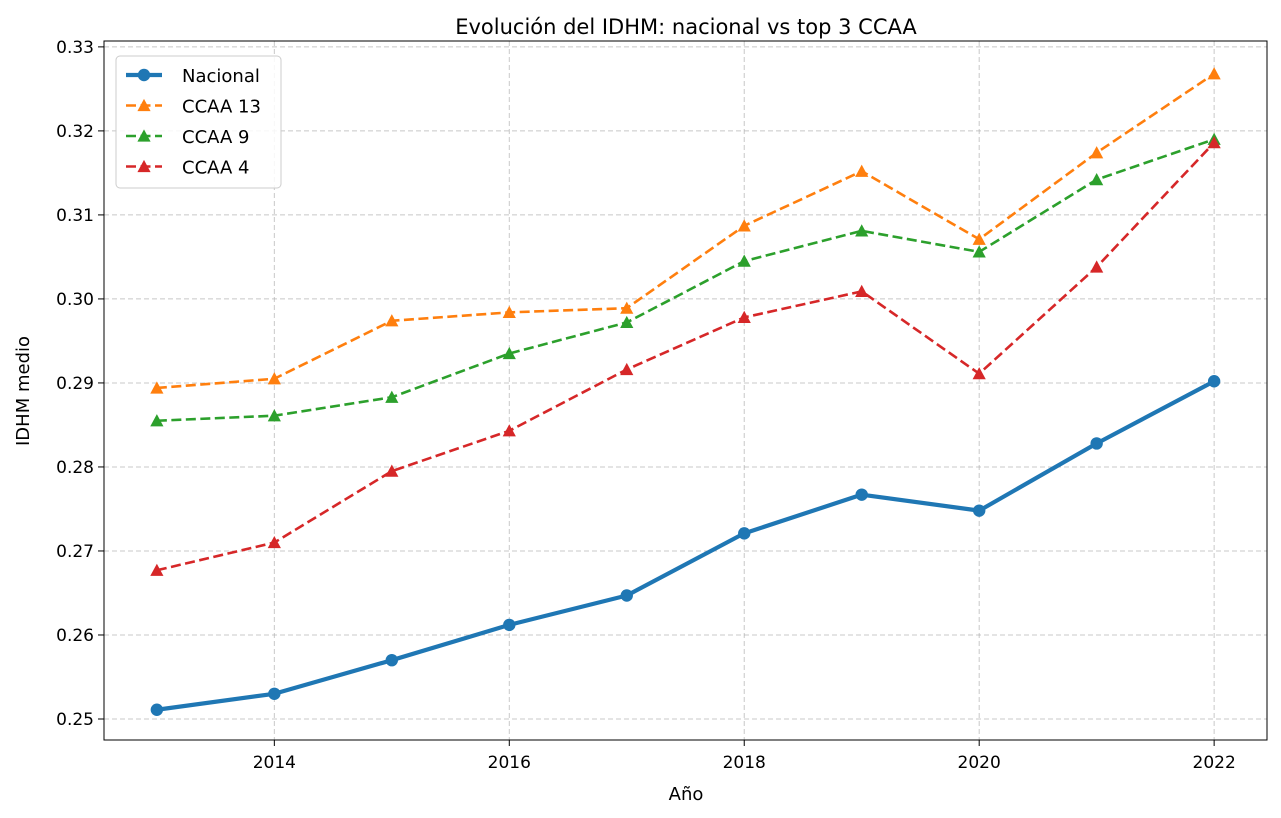  I want to click on y-tick-label: 0.25, so click(75, 720).